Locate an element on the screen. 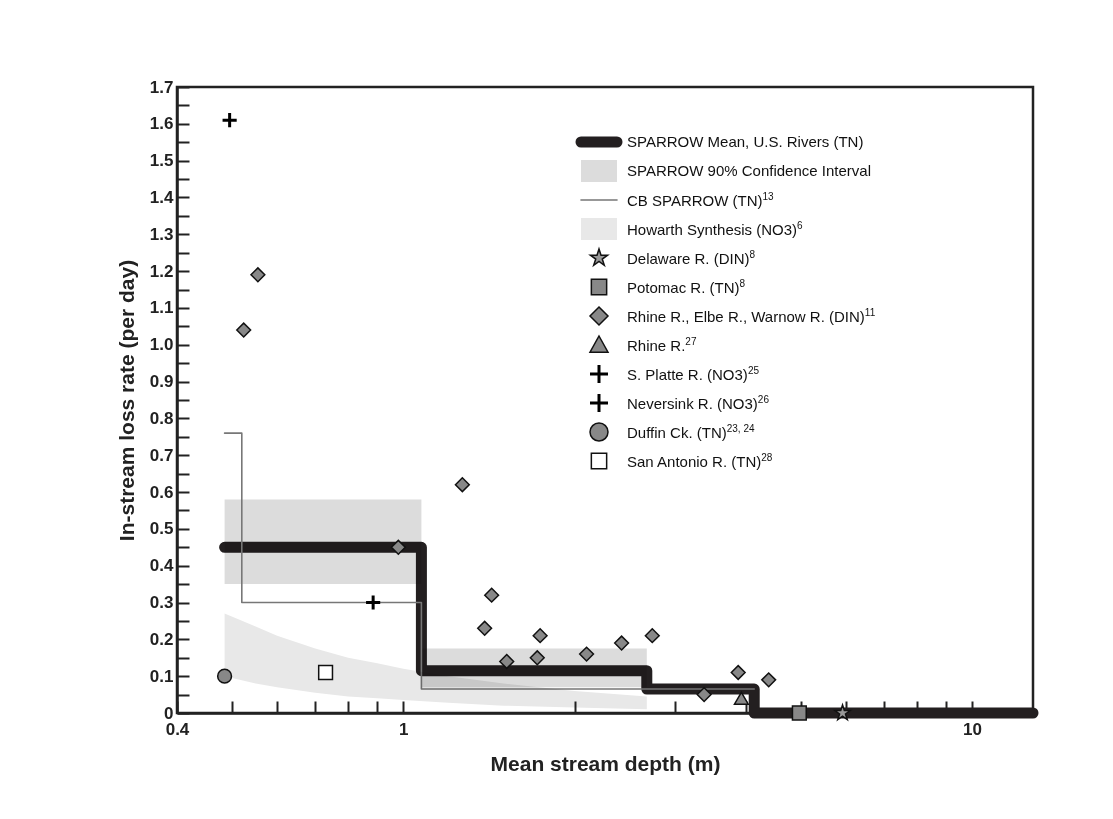  legend-label: SPARROW 90% Confidence Interval is located at coordinates (749, 170).